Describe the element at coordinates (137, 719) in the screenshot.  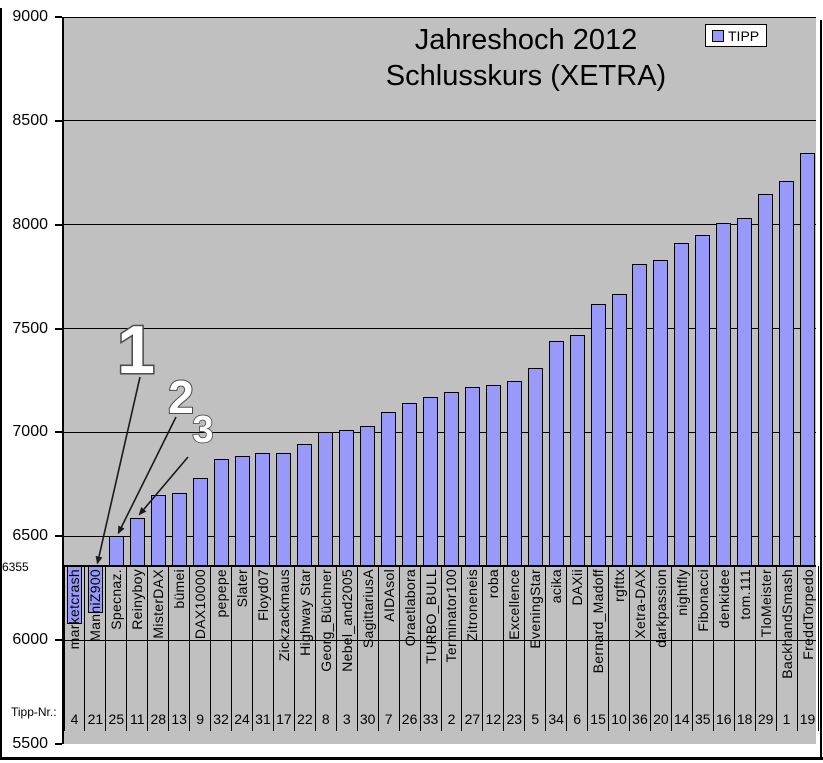
I see `tipp-nr-value: 11` at that location.